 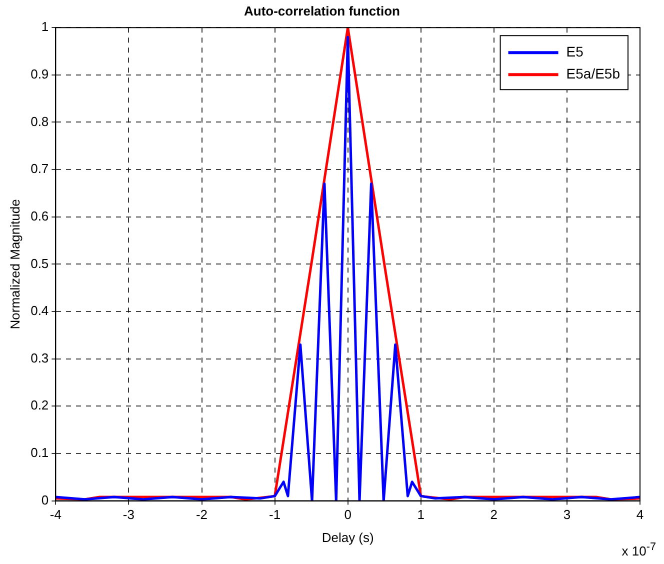 I want to click on y-tick-label: 0.8, so click(x=39, y=121).